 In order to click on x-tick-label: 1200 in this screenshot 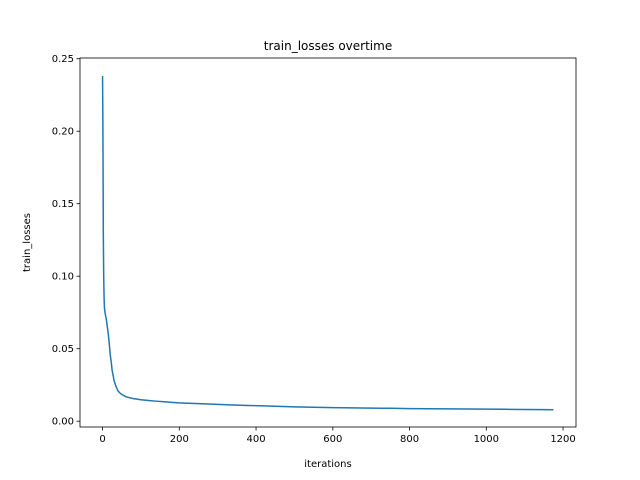, I will do `click(562, 439)`.